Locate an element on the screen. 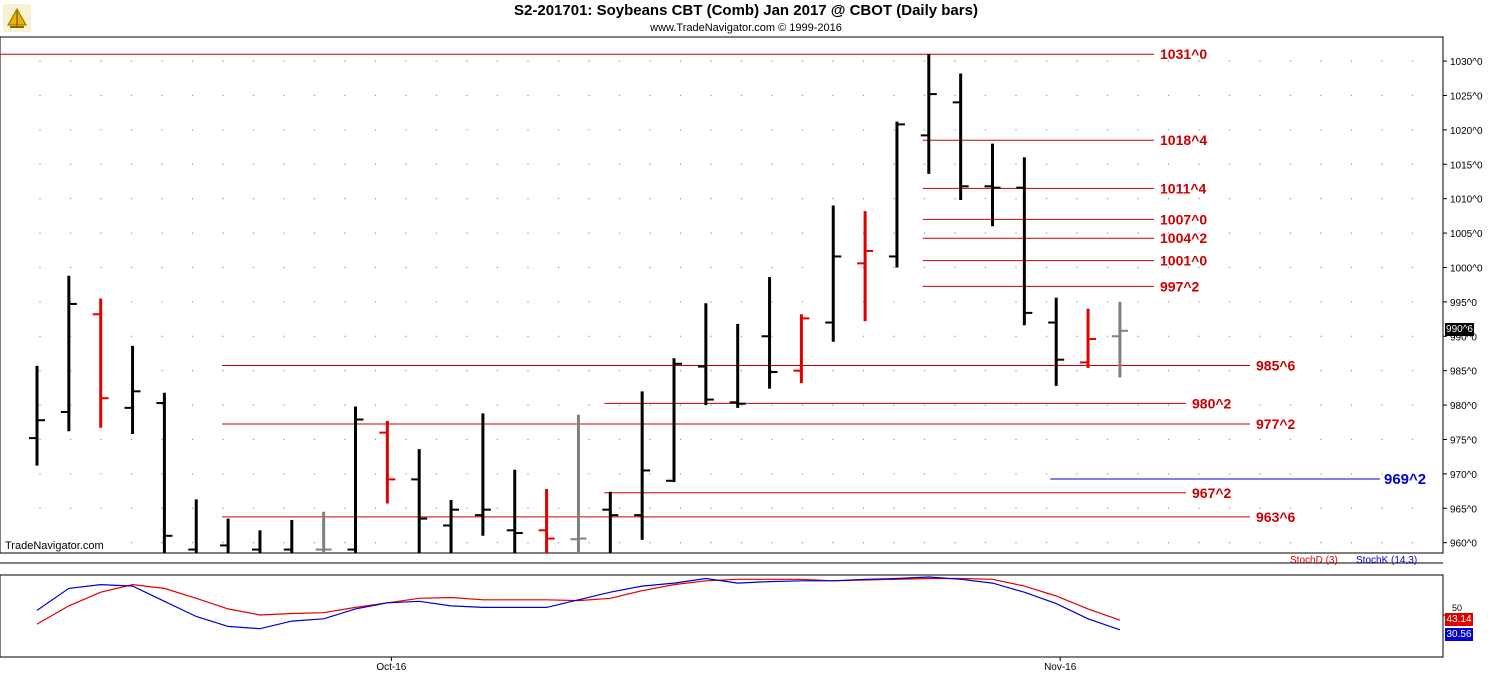  chart-subtitle: www.TradeNavigator.com © 1999-2016 is located at coordinates (746, 28).